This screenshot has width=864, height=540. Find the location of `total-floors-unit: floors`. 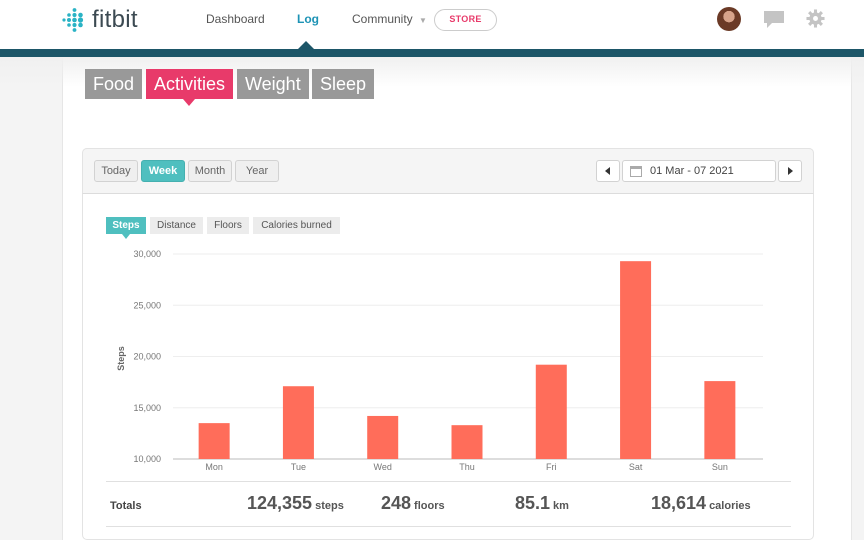

total-floors-unit: floors is located at coordinates (429, 506).